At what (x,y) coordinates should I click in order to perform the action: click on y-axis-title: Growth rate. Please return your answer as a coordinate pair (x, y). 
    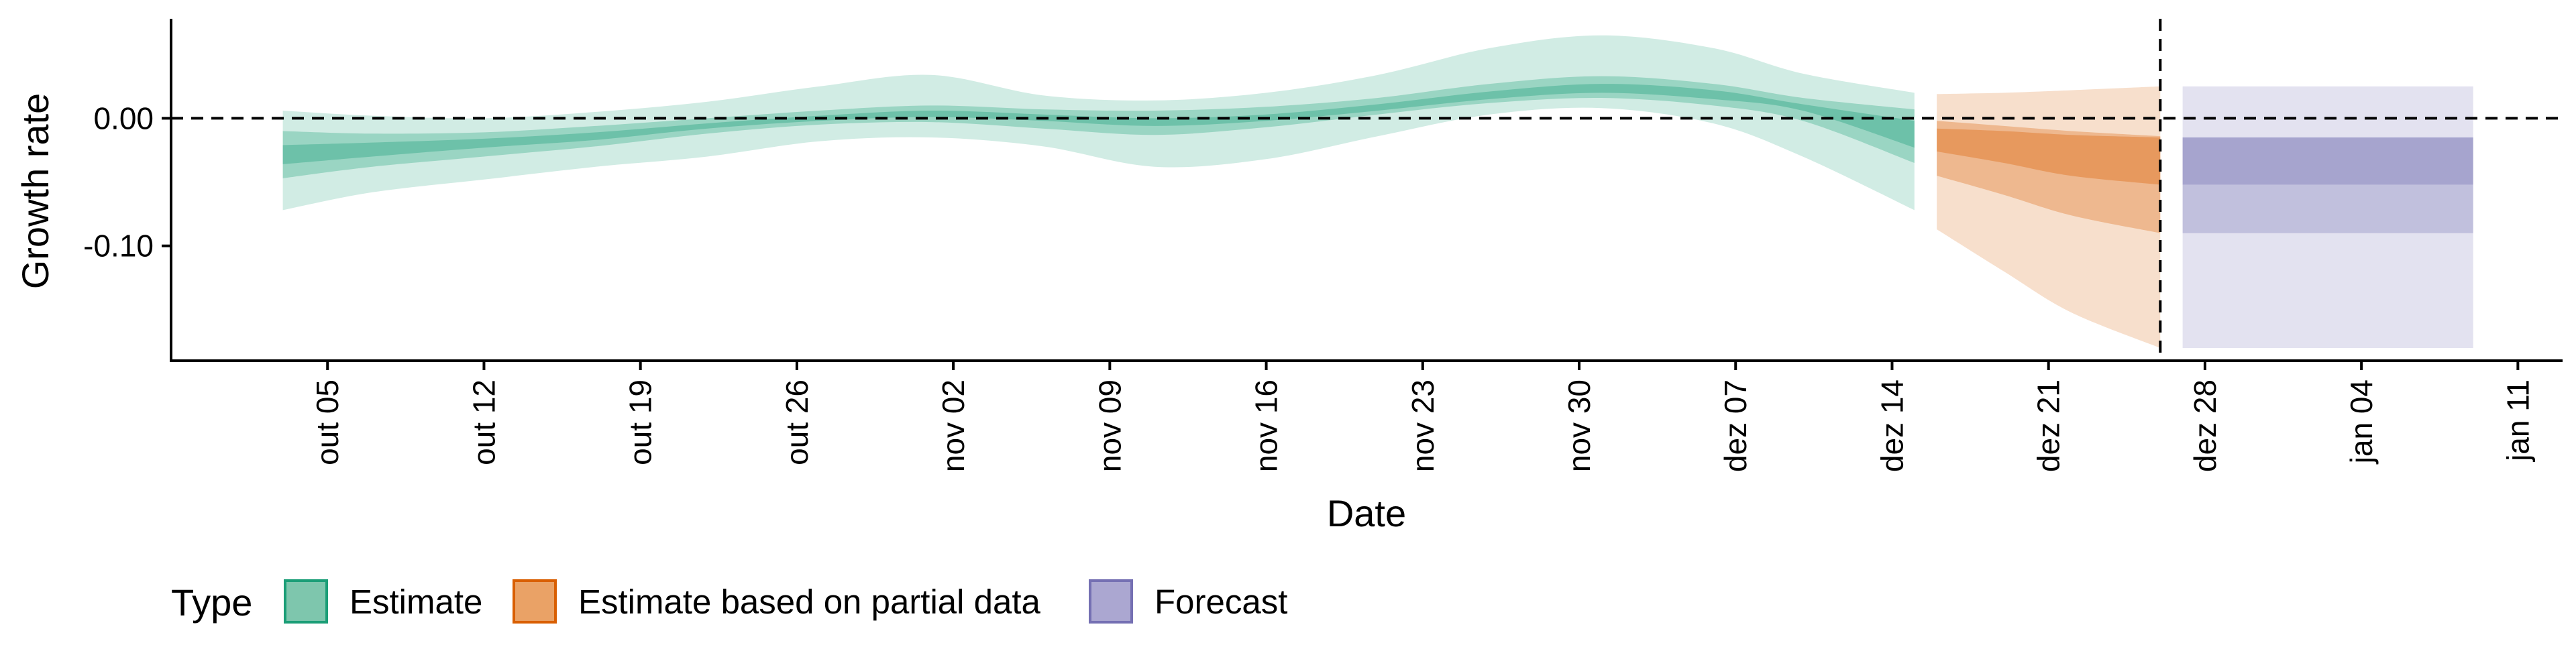
    Looking at the image, I should click on (35, 192).